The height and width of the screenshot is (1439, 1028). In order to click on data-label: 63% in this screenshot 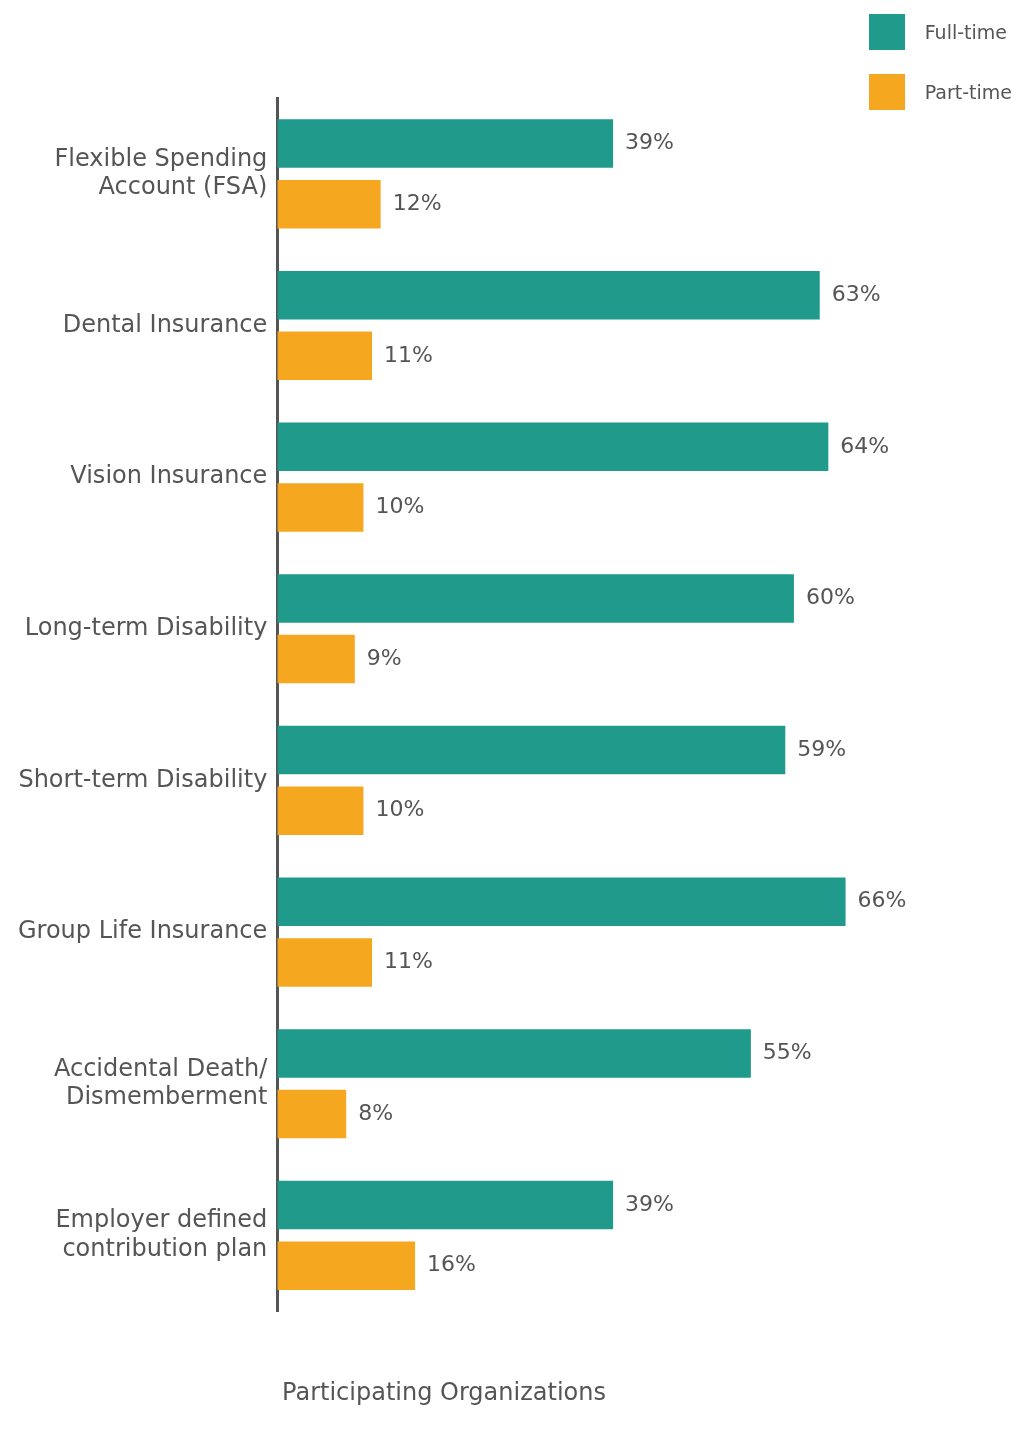, I will do `click(856, 293)`.